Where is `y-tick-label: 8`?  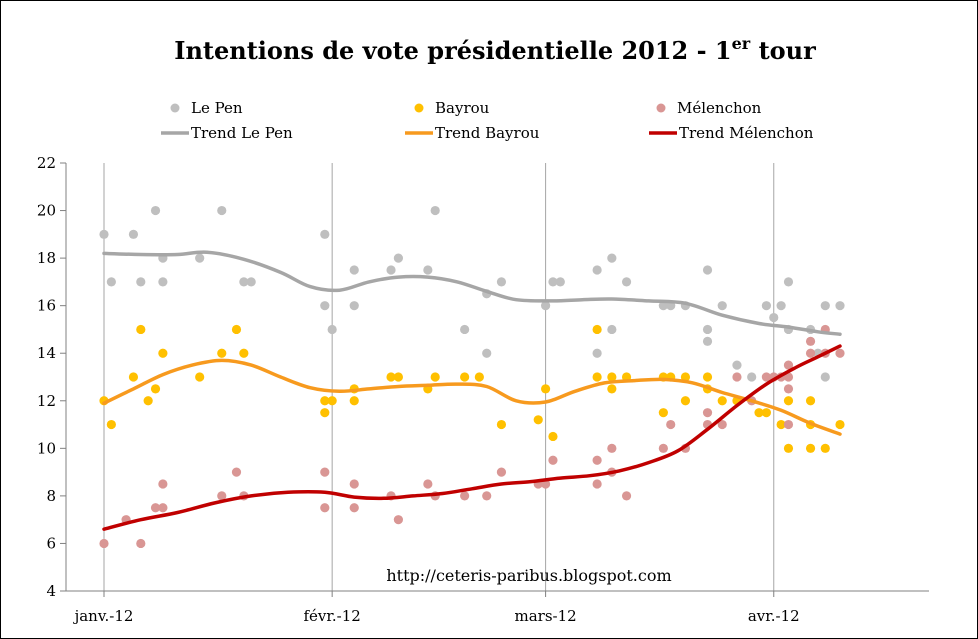
y-tick-label: 8 is located at coordinates (51, 496).